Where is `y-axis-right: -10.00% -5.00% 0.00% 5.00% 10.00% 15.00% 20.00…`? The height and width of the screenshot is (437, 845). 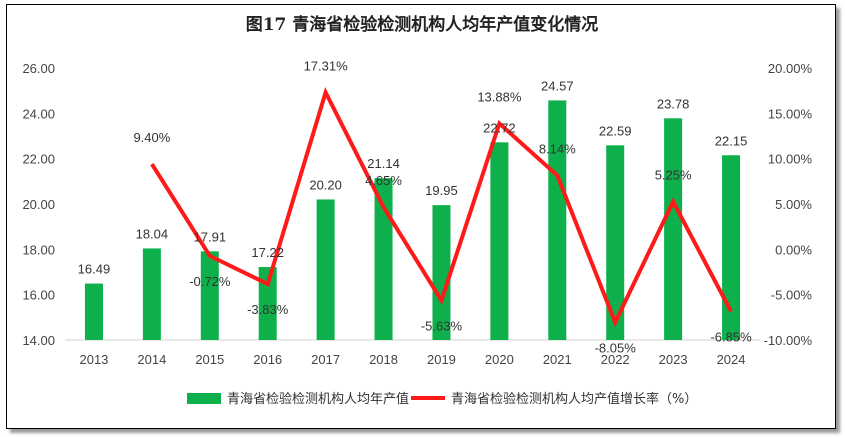
y-axis-right: -10.00% -5.00% 0.00% 5.00% 10.00% 15.00% 20.00… is located at coordinates (788, 204).